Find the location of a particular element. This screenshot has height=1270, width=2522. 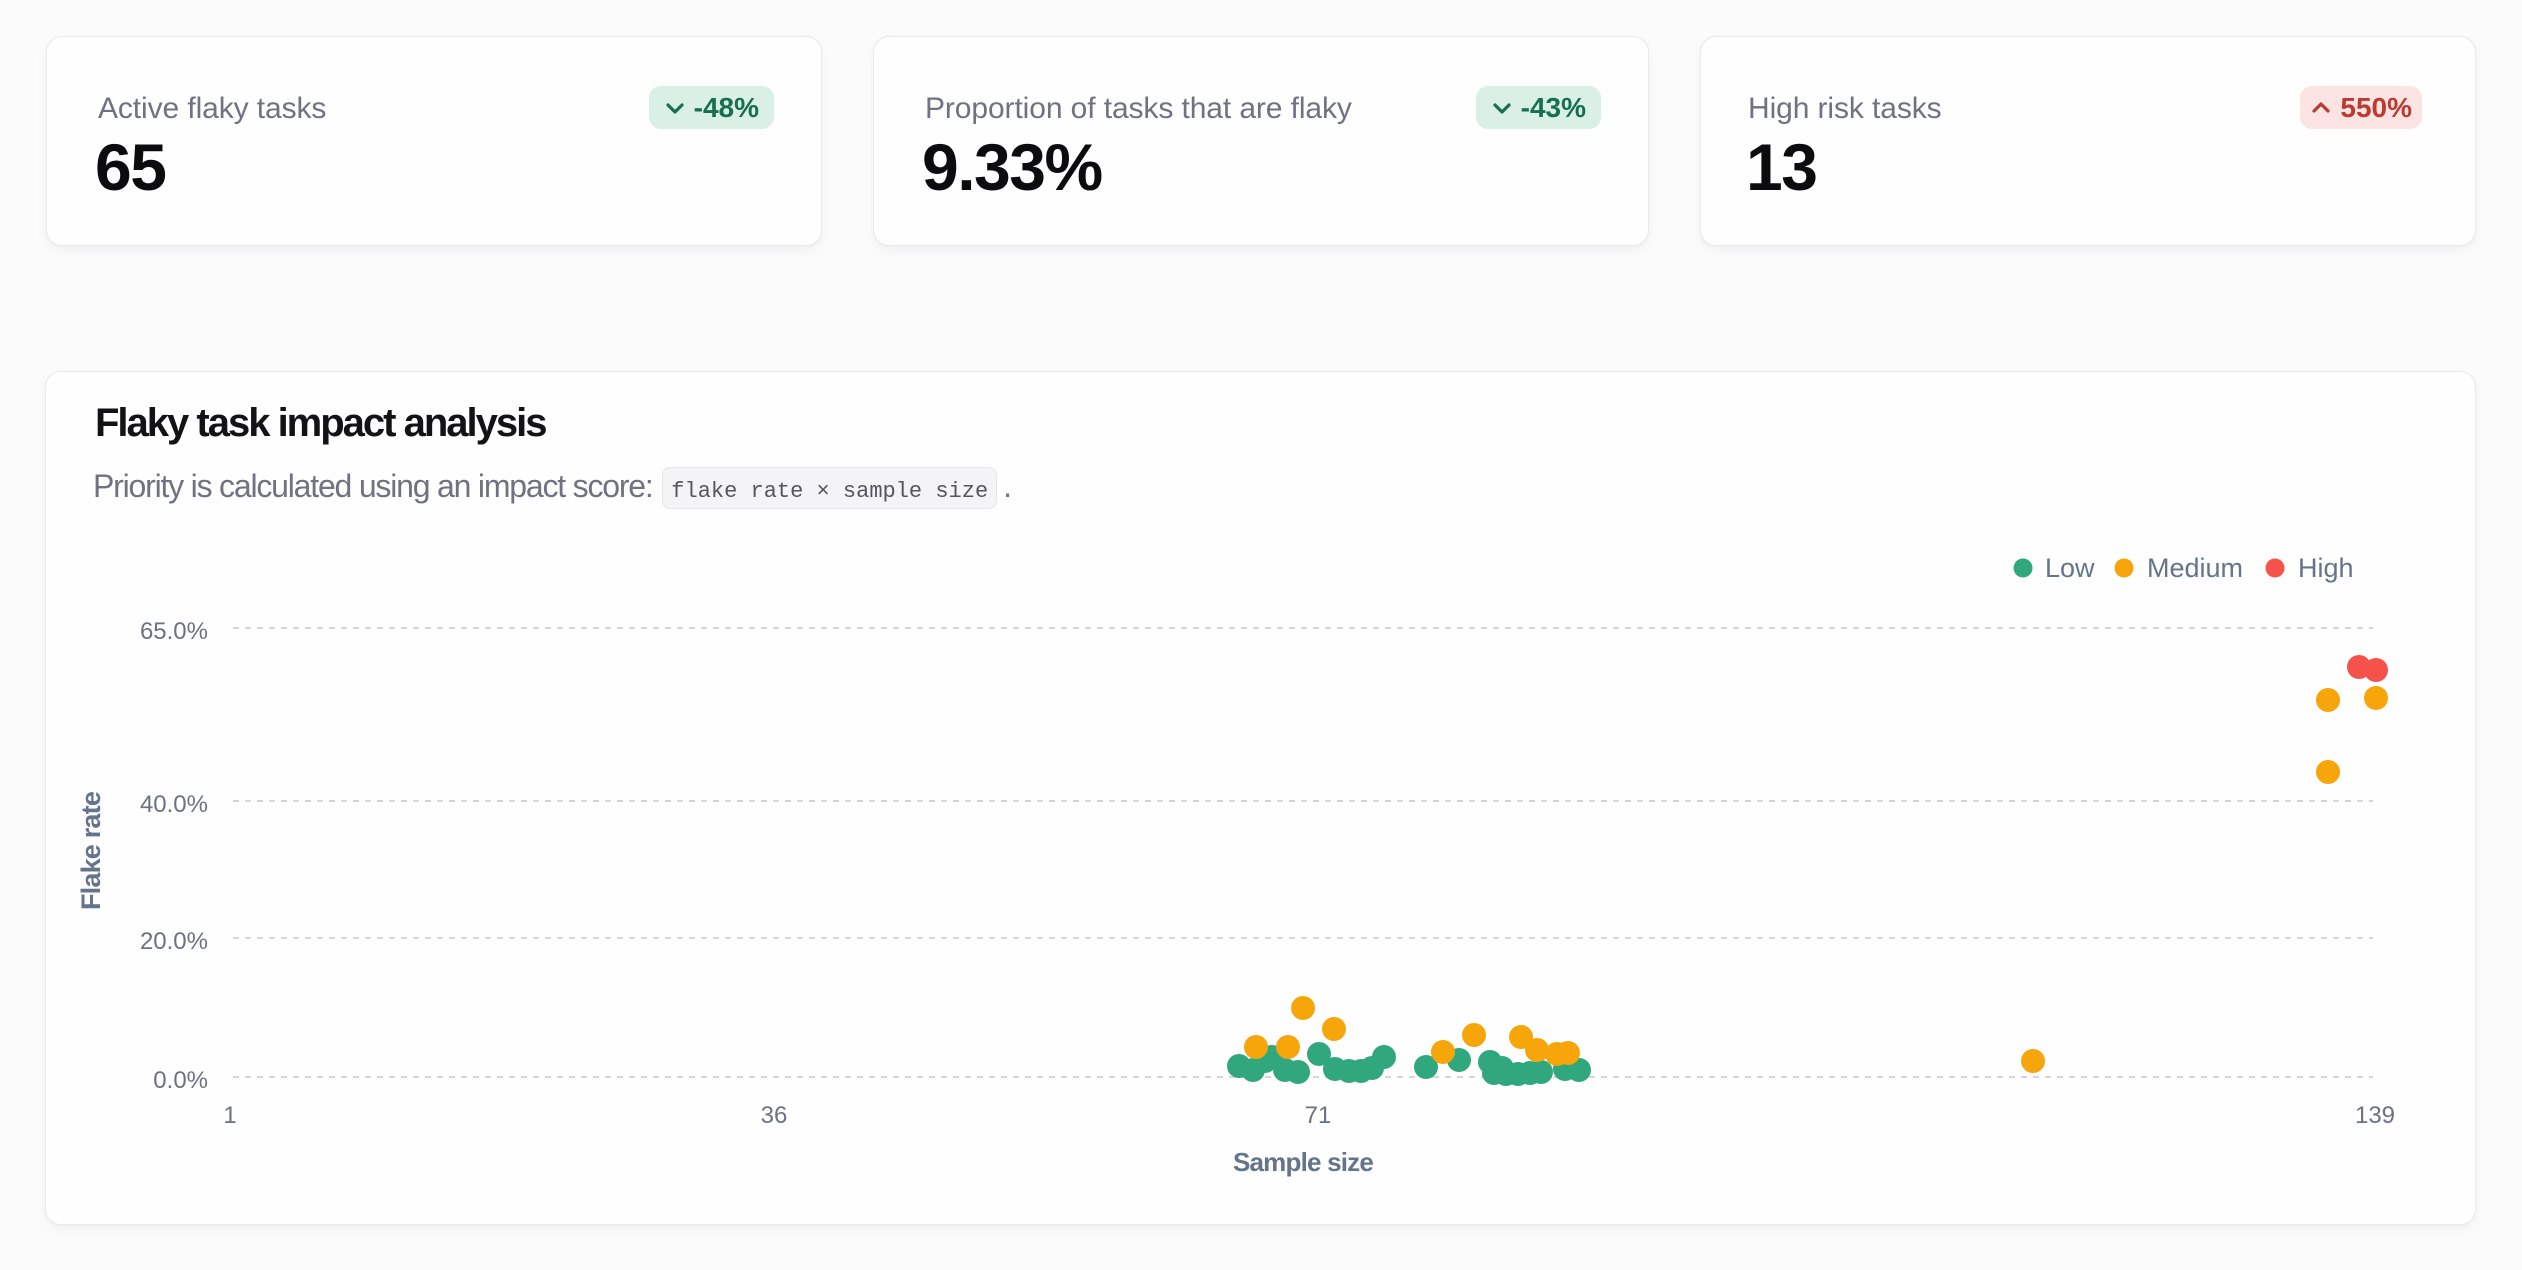

svg-text: 40.0% is located at coordinates (174, 804).